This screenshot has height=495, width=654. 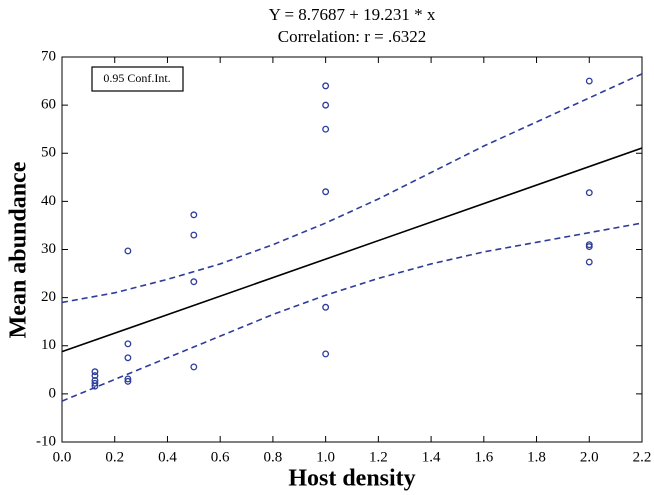 I want to click on x-tick-label: 0.0, so click(x=62, y=457).